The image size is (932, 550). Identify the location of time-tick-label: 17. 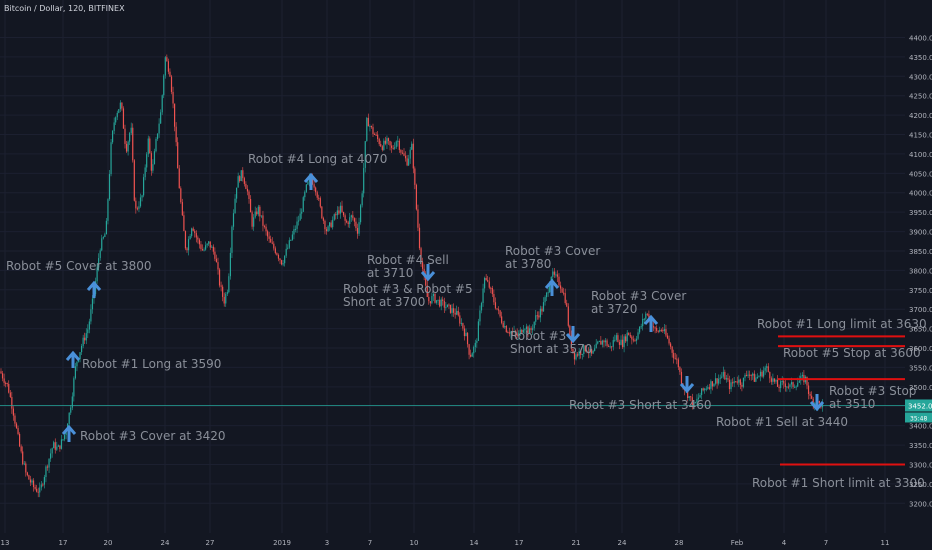
(63, 543).